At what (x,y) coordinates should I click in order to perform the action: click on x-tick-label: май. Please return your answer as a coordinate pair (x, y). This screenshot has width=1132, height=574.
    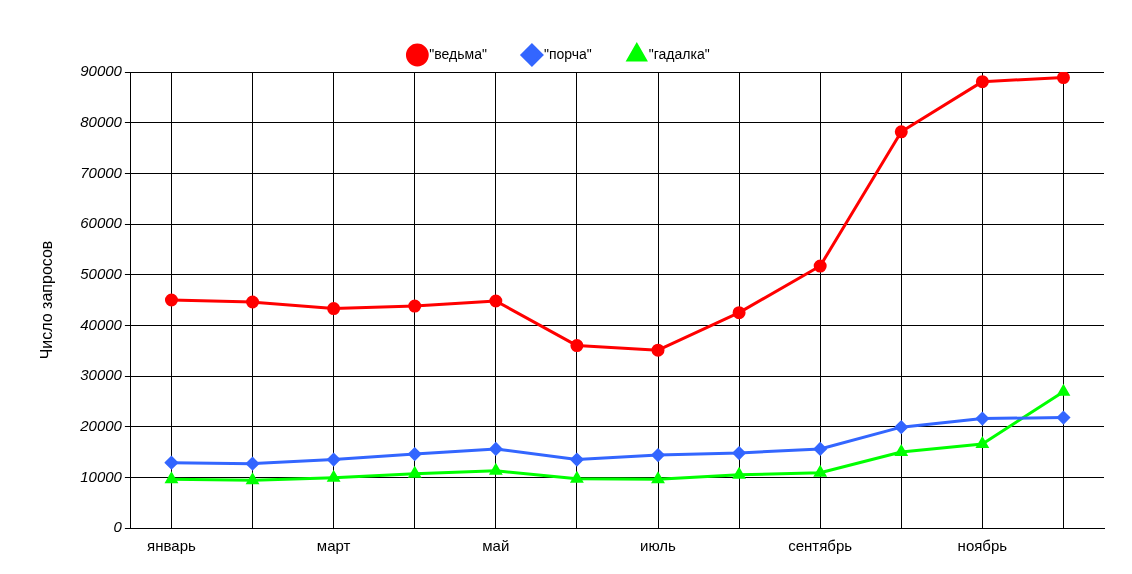
    Looking at the image, I should click on (496, 546).